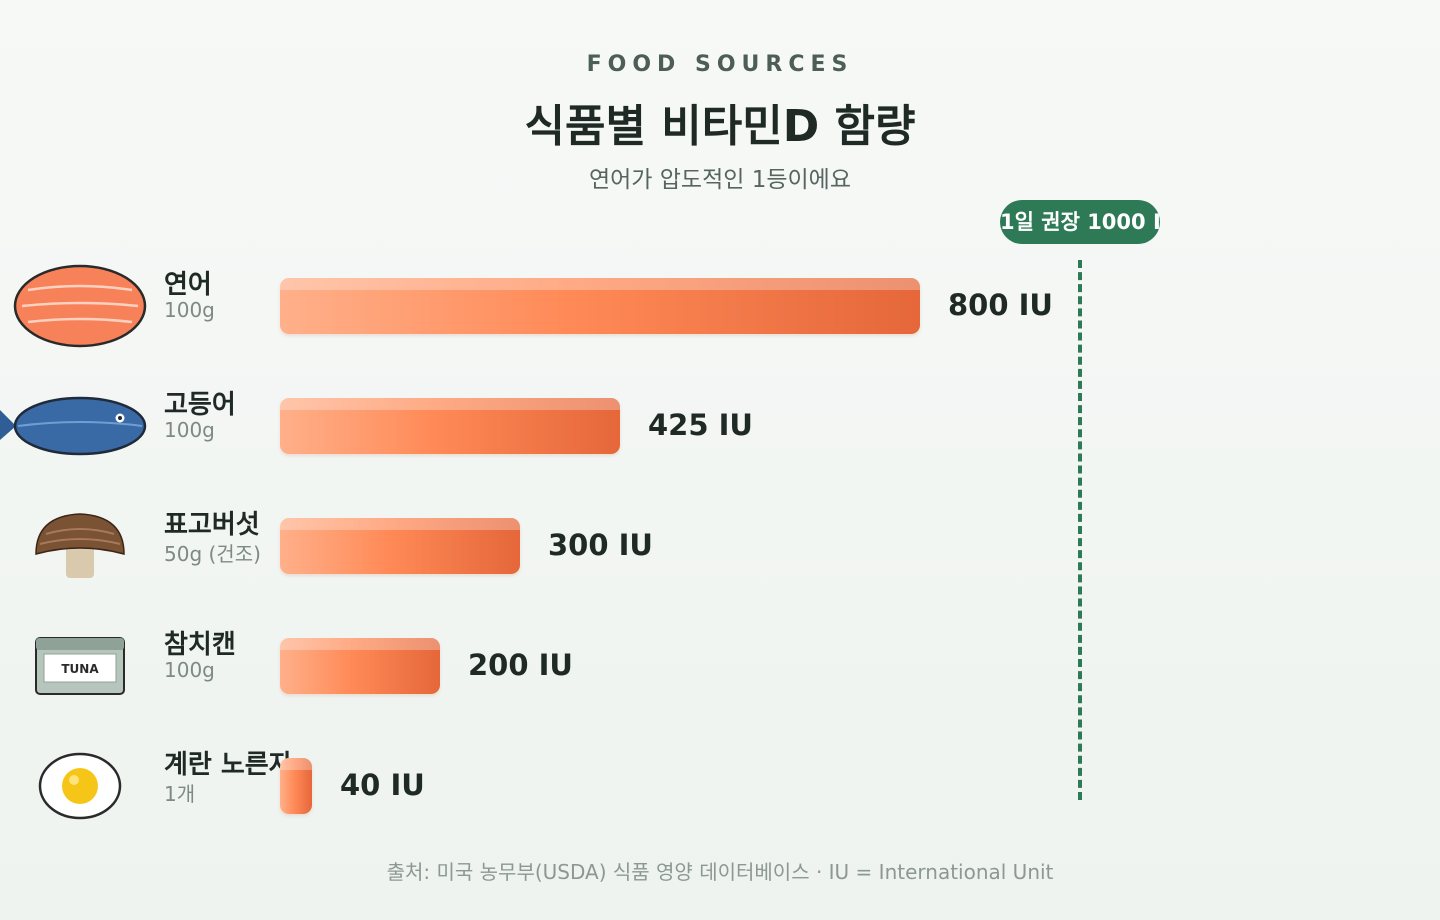 This screenshot has height=920, width=1440. What do you see at coordinates (1080, 530) in the screenshot?
I see `daily-recommendation-line` at bounding box center [1080, 530].